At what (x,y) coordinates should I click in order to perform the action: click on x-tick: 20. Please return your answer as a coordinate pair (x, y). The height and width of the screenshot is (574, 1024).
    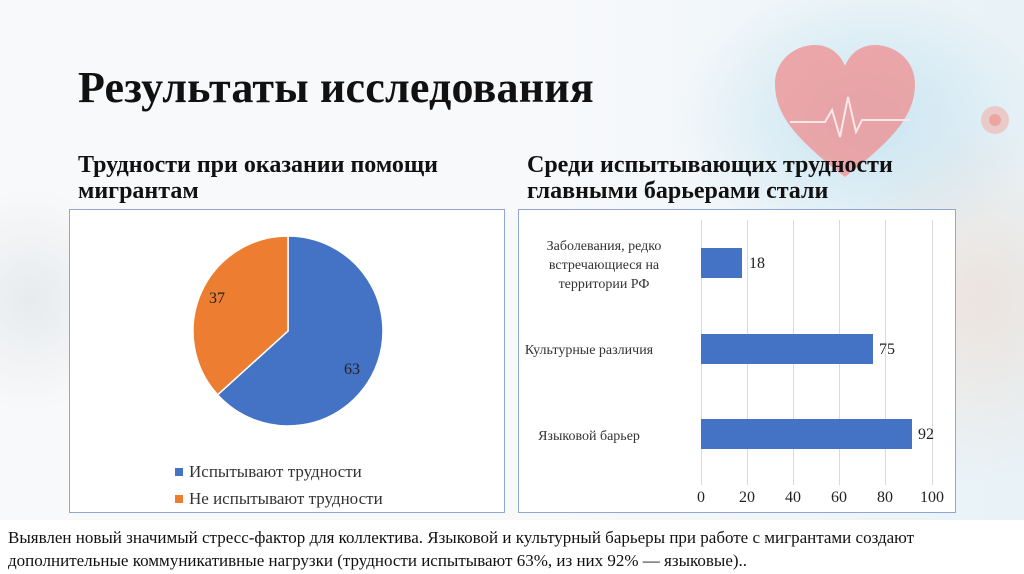
    Looking at the image, I should click on (747, 497).